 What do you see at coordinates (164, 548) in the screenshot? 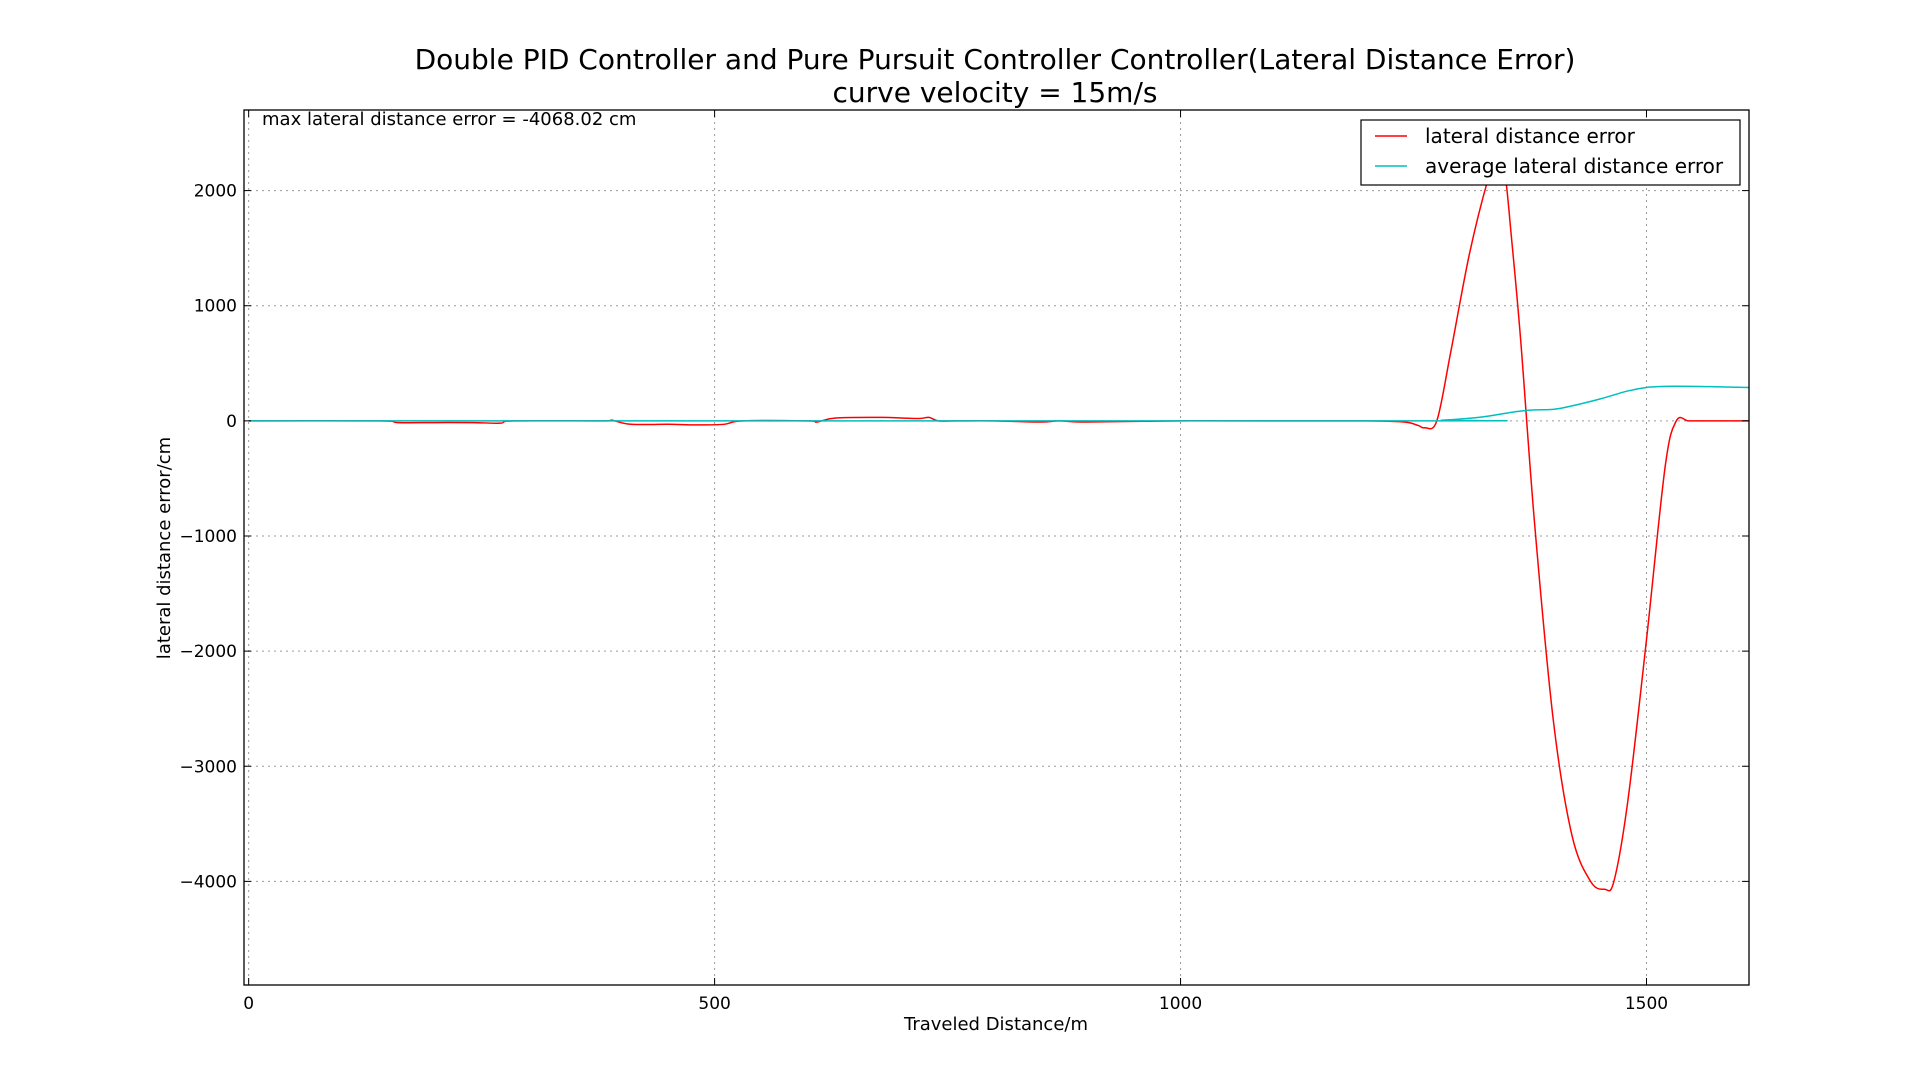
I see `y-axis-label: lateral distance error/cm` at bounding box center [164, 548].